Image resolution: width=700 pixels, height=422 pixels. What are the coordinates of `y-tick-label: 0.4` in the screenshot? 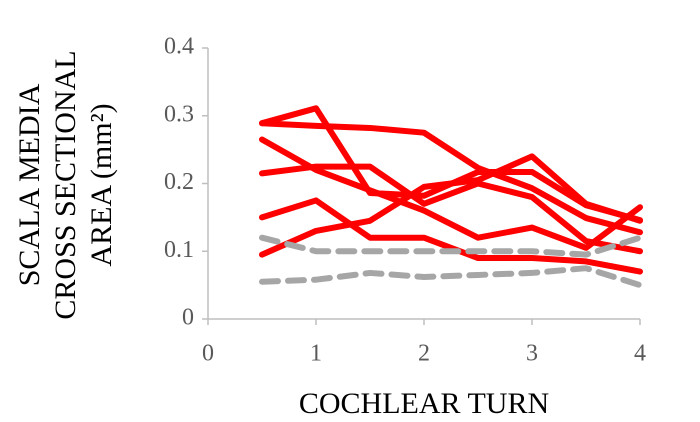 It's located at (179, 47).